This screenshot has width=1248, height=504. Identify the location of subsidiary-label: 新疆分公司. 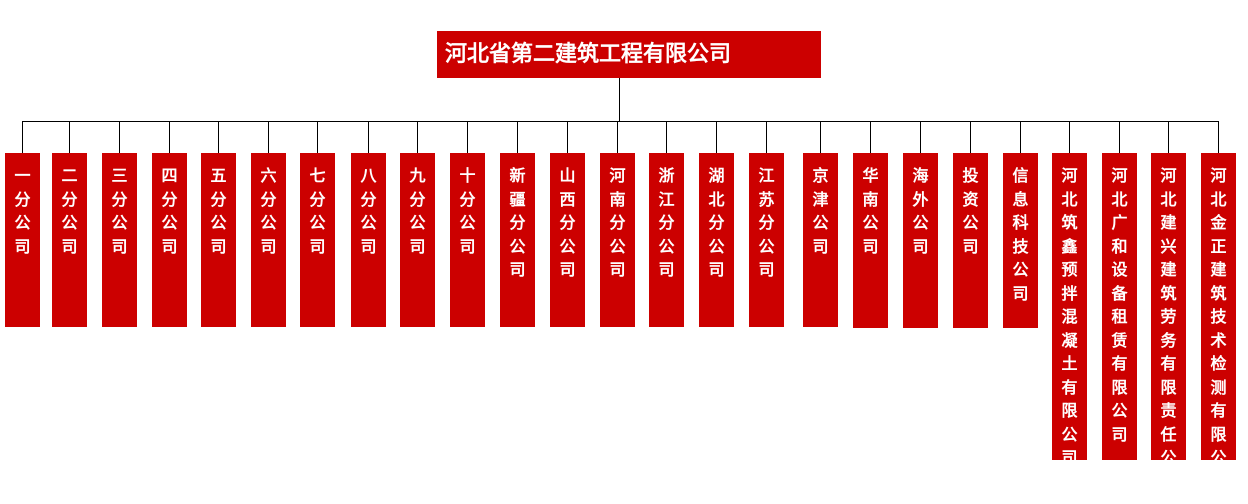
(517, 222).